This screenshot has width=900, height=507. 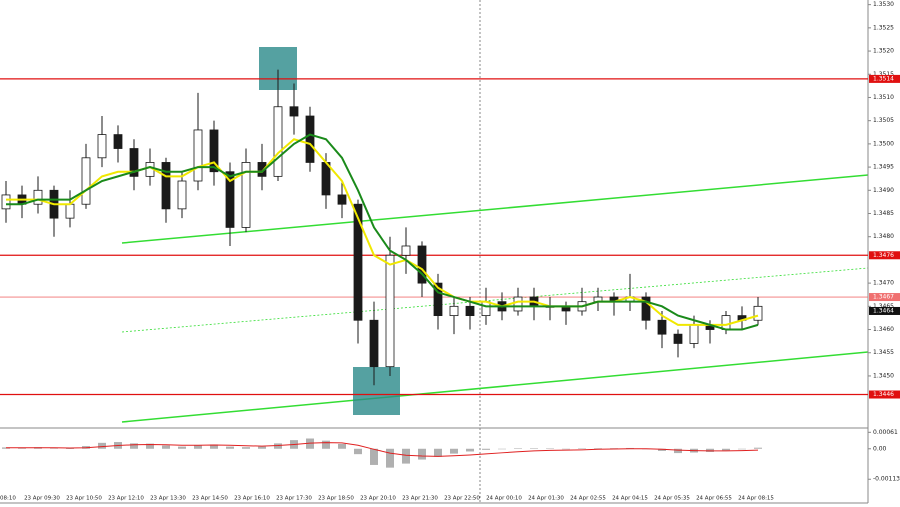 I want to click on level-label: 1.3476, so click(x=883, y=255).